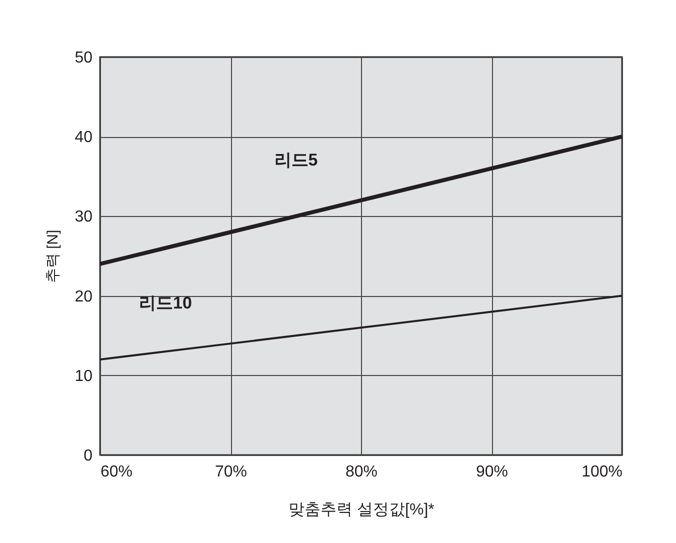 Image resolution: width=676 pixels, height=543 pixels. Describe the element at coordinates (83, 137) in the screenshot. I see `y-tick-label: 40` at that location.